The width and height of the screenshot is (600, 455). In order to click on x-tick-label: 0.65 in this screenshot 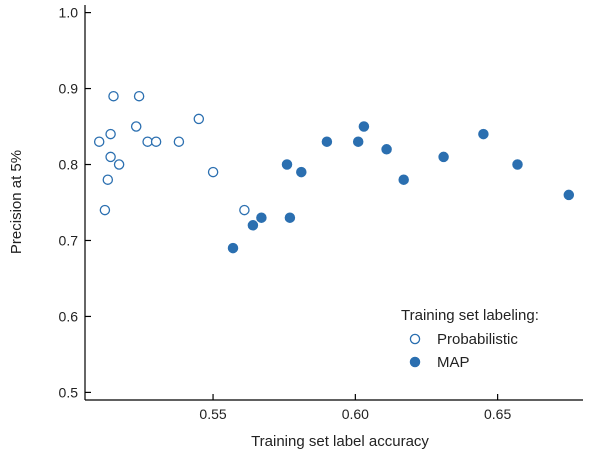, I will do `click(497, 414)`.